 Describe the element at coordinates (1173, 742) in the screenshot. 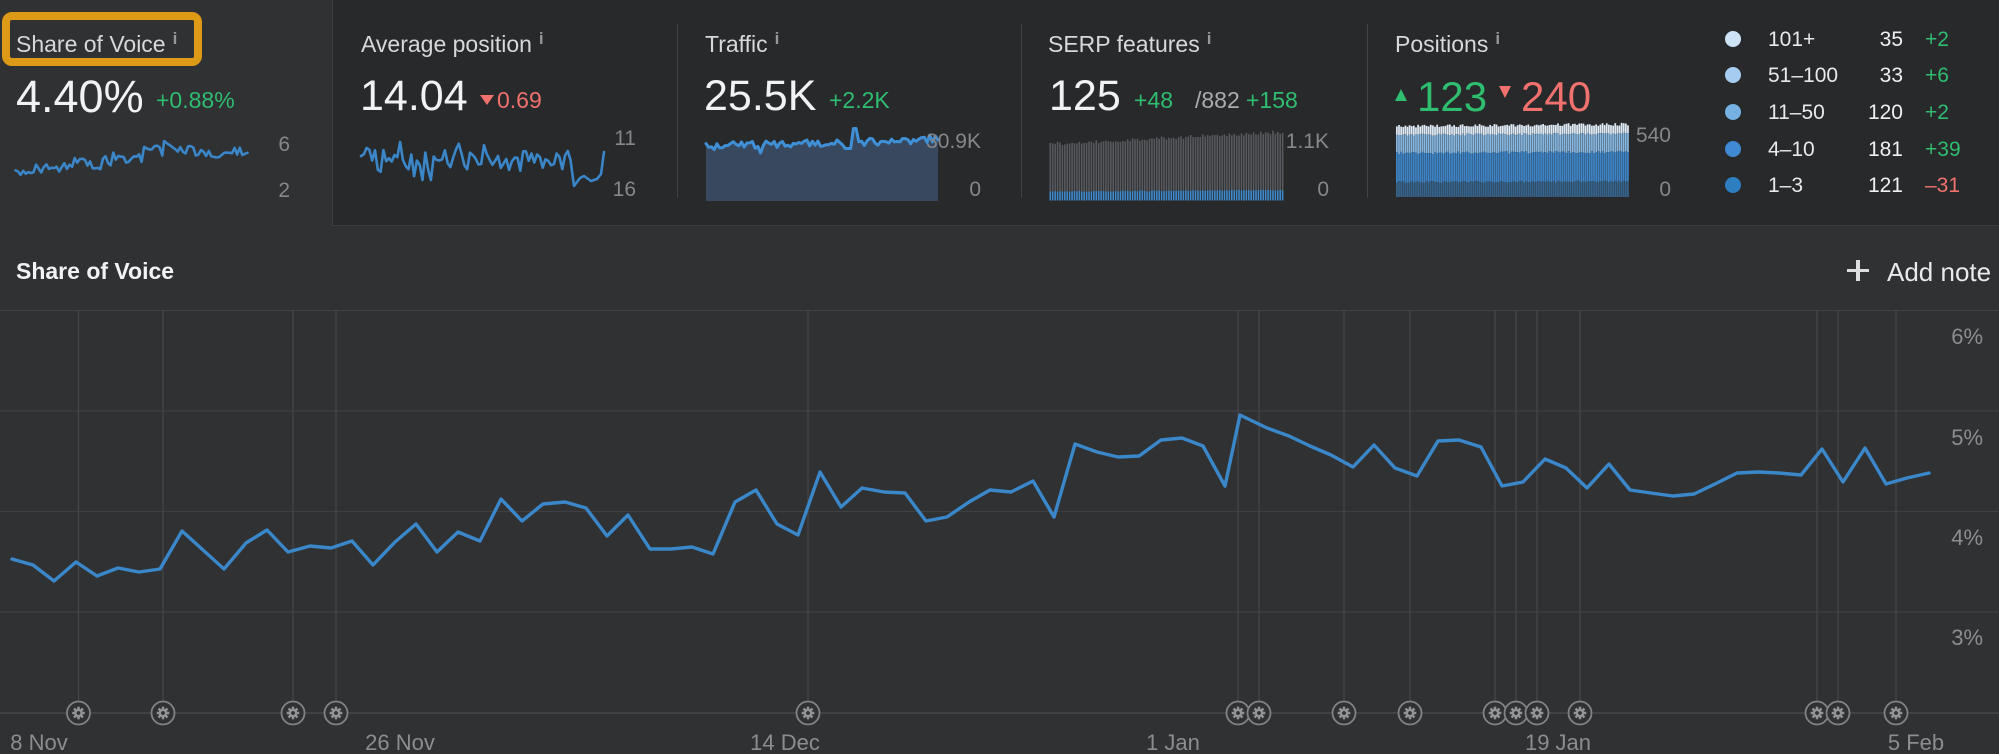

I see `svg-text: 1 Jan` at that location.